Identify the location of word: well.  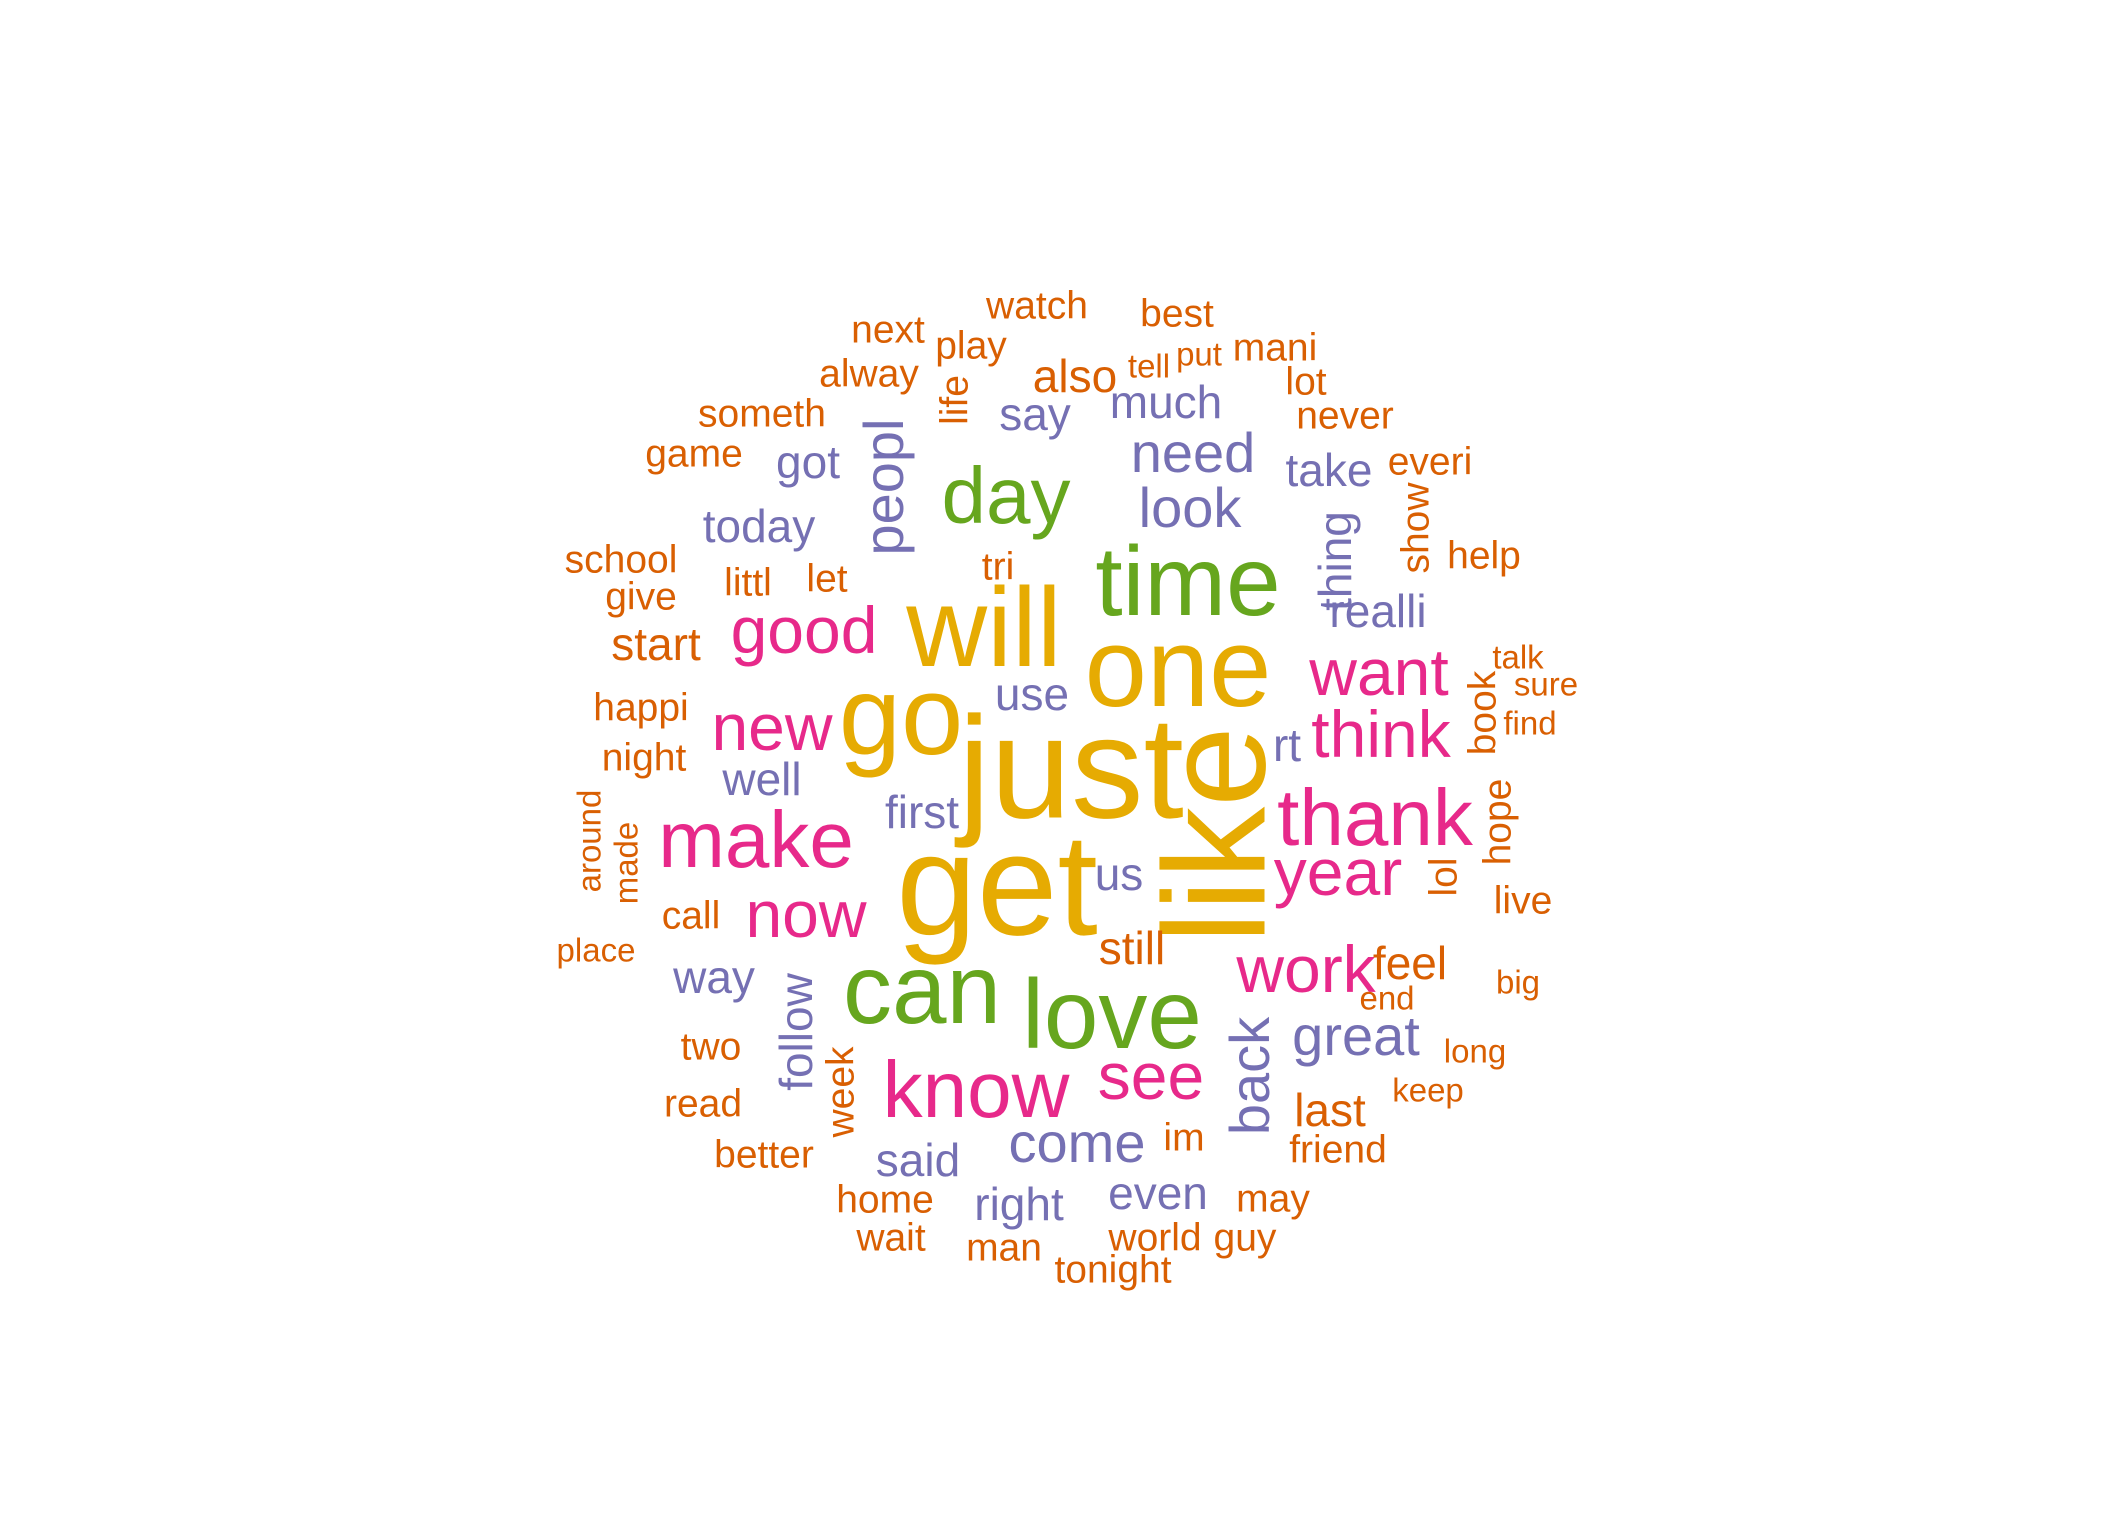
(762, 779).